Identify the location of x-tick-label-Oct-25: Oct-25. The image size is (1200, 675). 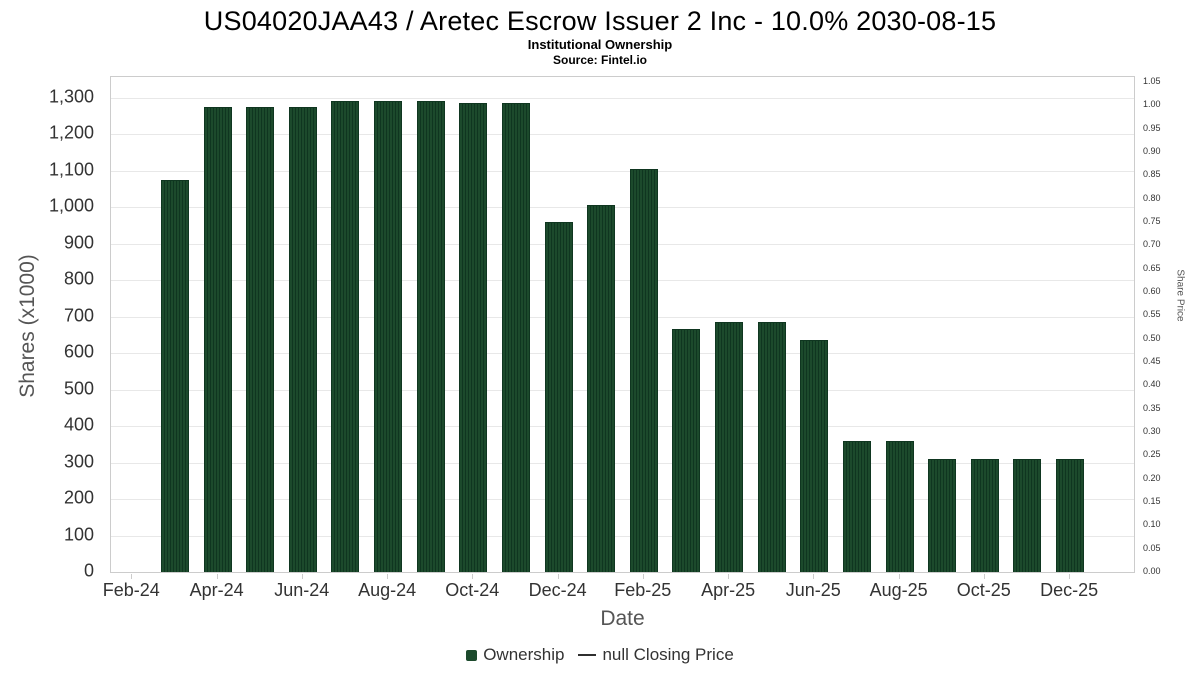
(983, 590).